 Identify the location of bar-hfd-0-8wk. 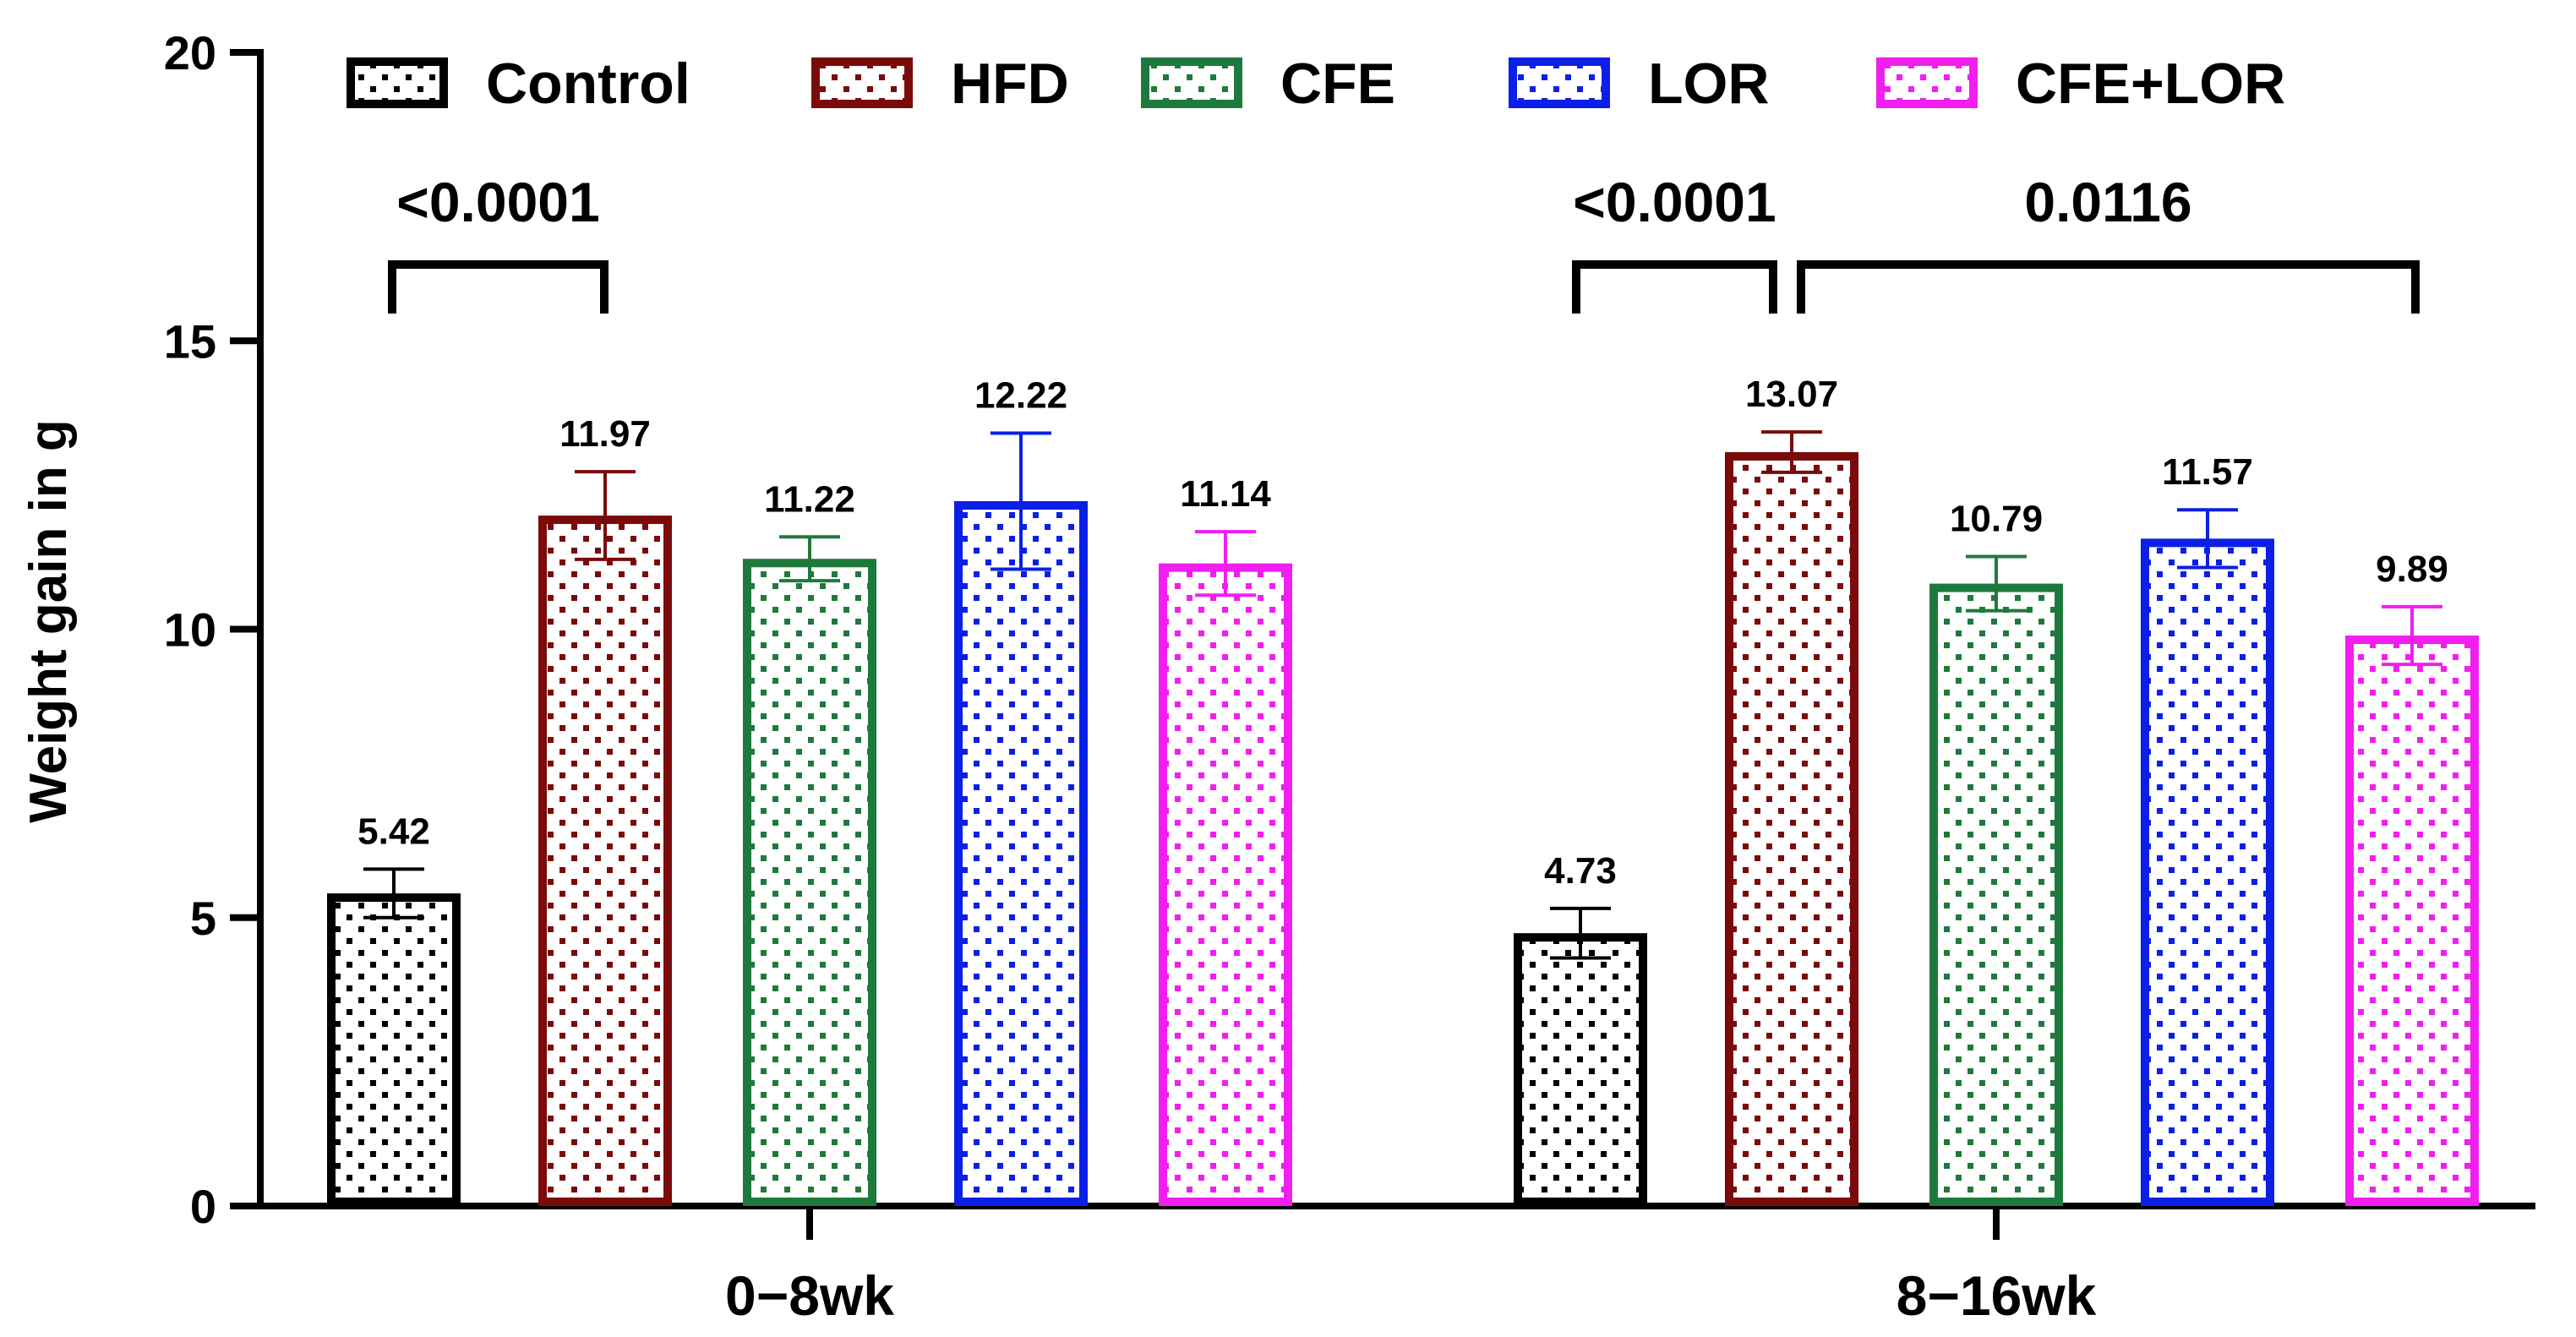
(605, 861).